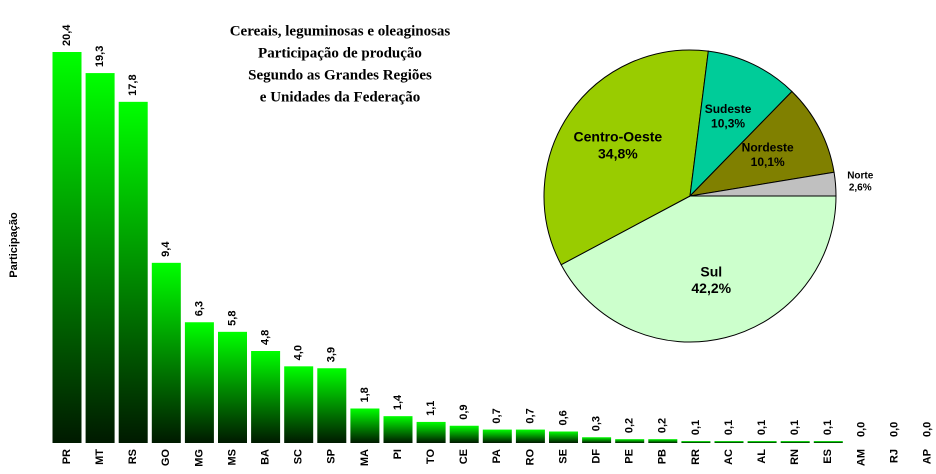 The width and height of the screenshot is (936, 474). What do you see at coordinates (597, 423) in the screenshot?
I see `value-label: 0,3` at bounding box center [597, 423].